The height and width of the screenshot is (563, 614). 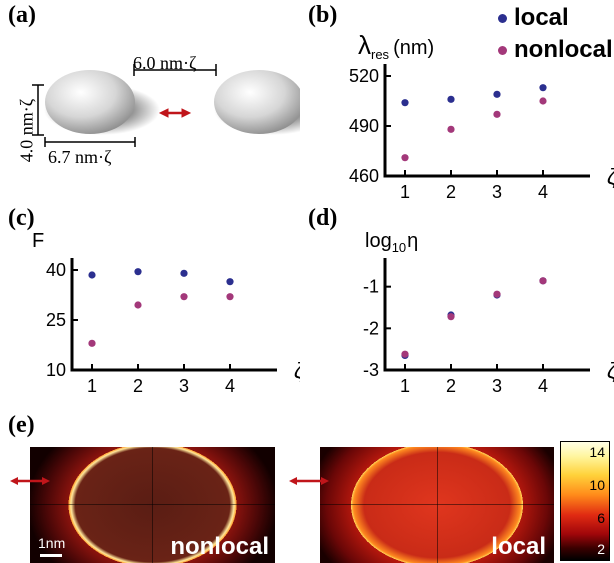 I want to click on y-axis-label: F, so click(x=38, y=241).